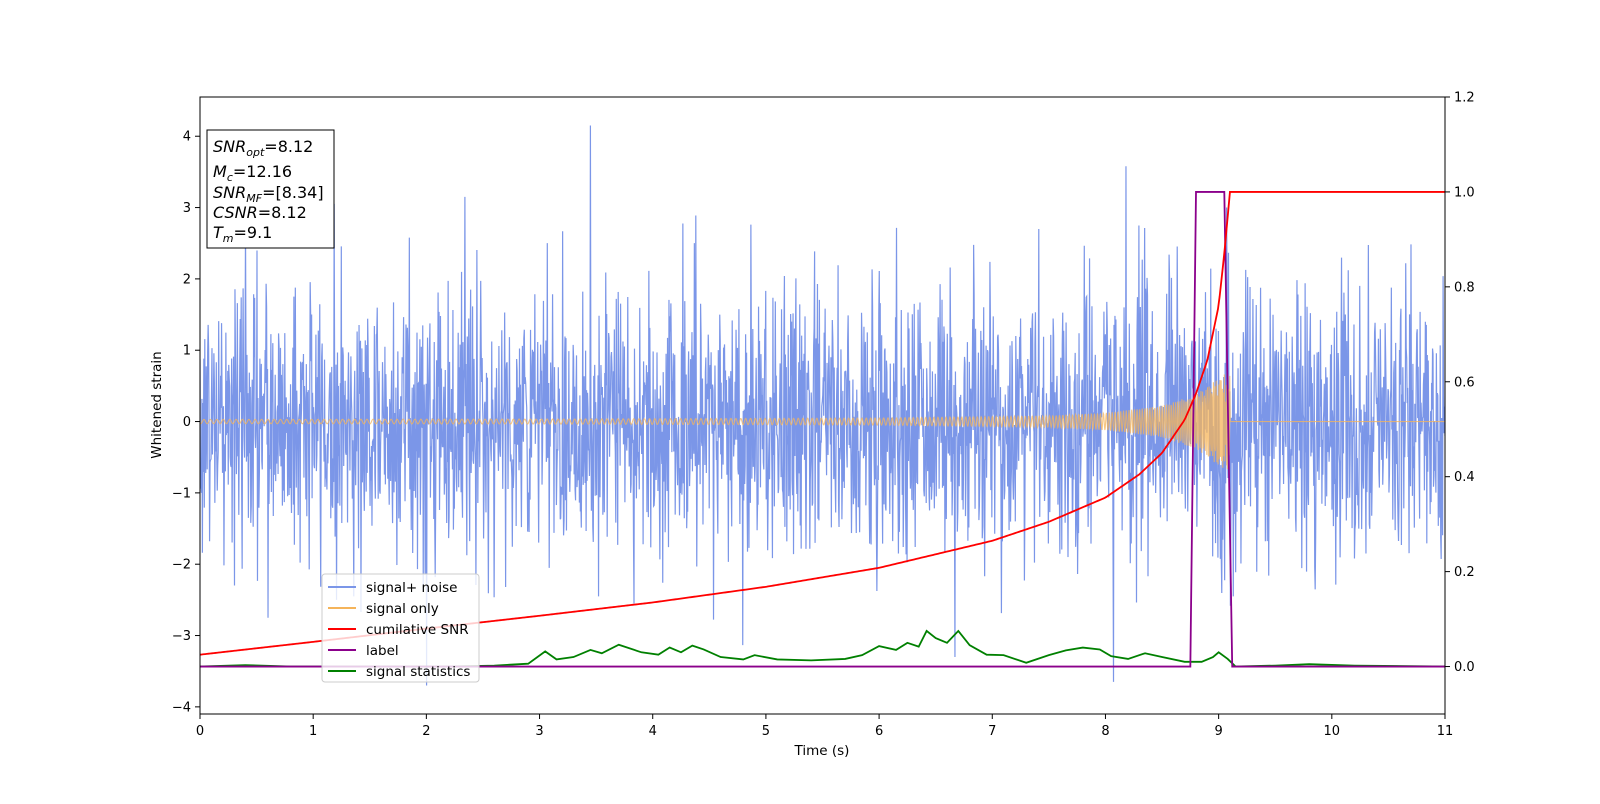  I want to click on y-tick-label: −4, so click(181, 707).